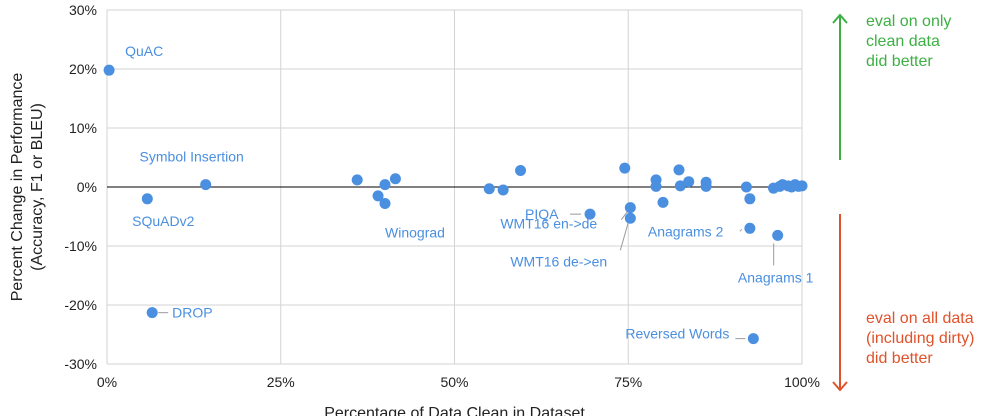  Describe the element at coordinates (840, 386) in the screenshot. I see `down-arrowhead-icon` at that location.